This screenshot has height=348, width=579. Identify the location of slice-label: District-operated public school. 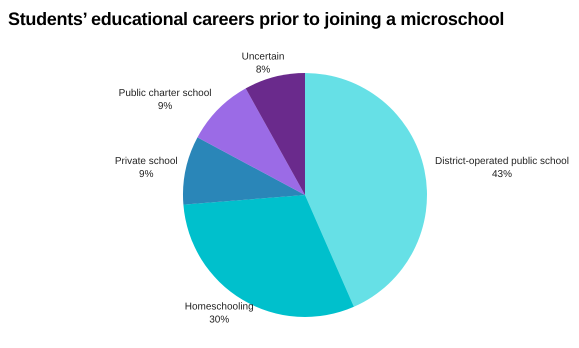
(502, 161).